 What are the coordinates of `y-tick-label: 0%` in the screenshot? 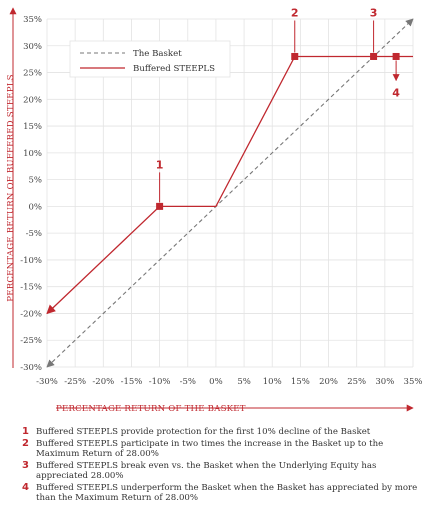 It's located at (36, 207).